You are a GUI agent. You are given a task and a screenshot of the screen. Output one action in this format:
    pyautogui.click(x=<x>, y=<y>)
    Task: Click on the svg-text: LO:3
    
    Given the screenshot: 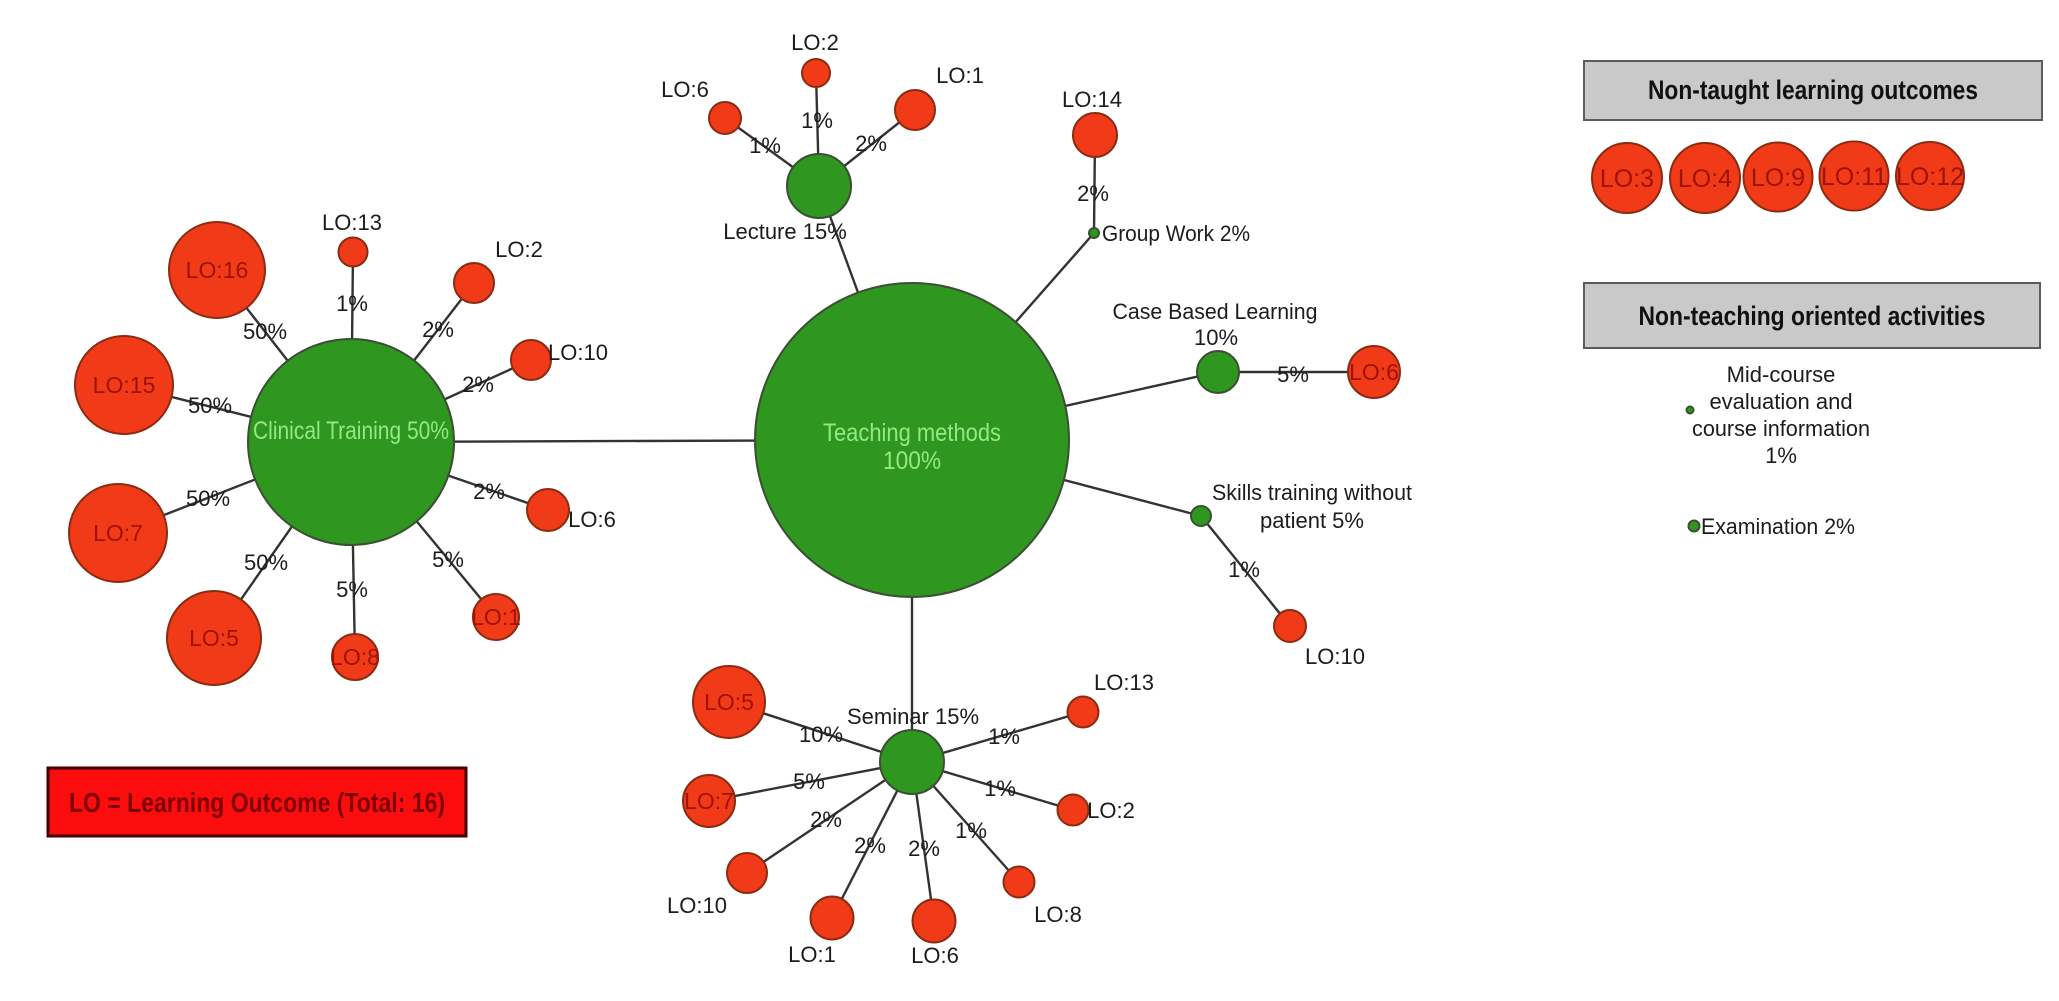 What is the action you would take?
    pyautogui.click(x=1627, y=179)
    